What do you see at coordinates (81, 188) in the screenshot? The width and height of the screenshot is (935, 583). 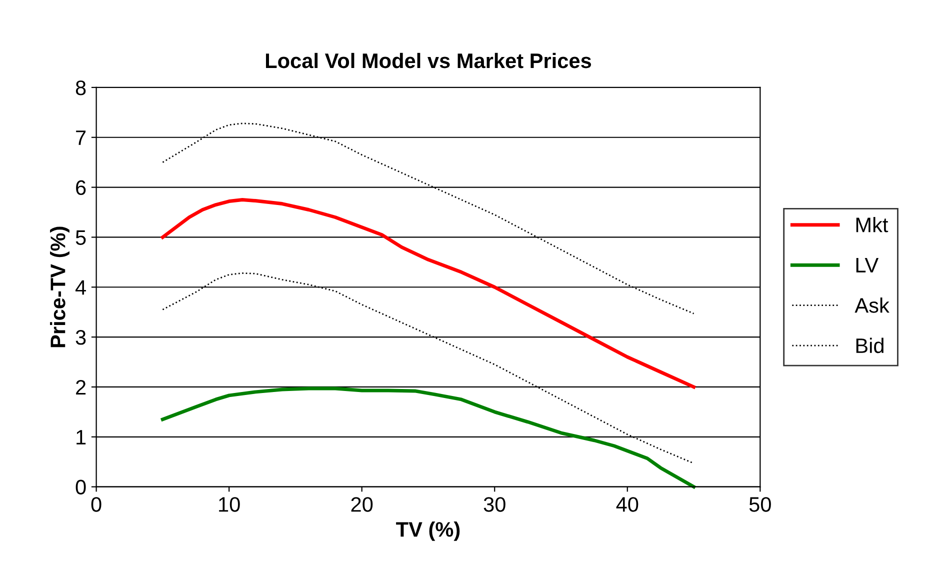 I see `y-tick-label: 6` at bounding box center [81, 188].